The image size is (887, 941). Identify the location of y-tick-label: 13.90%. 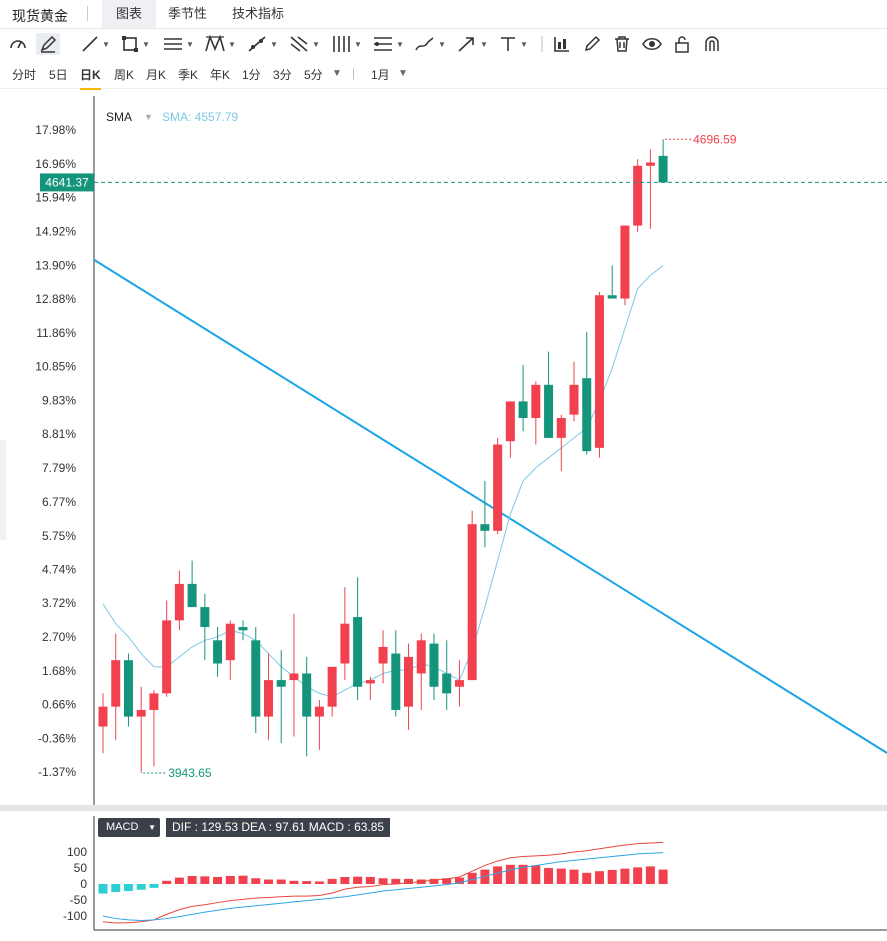
(55, 265).